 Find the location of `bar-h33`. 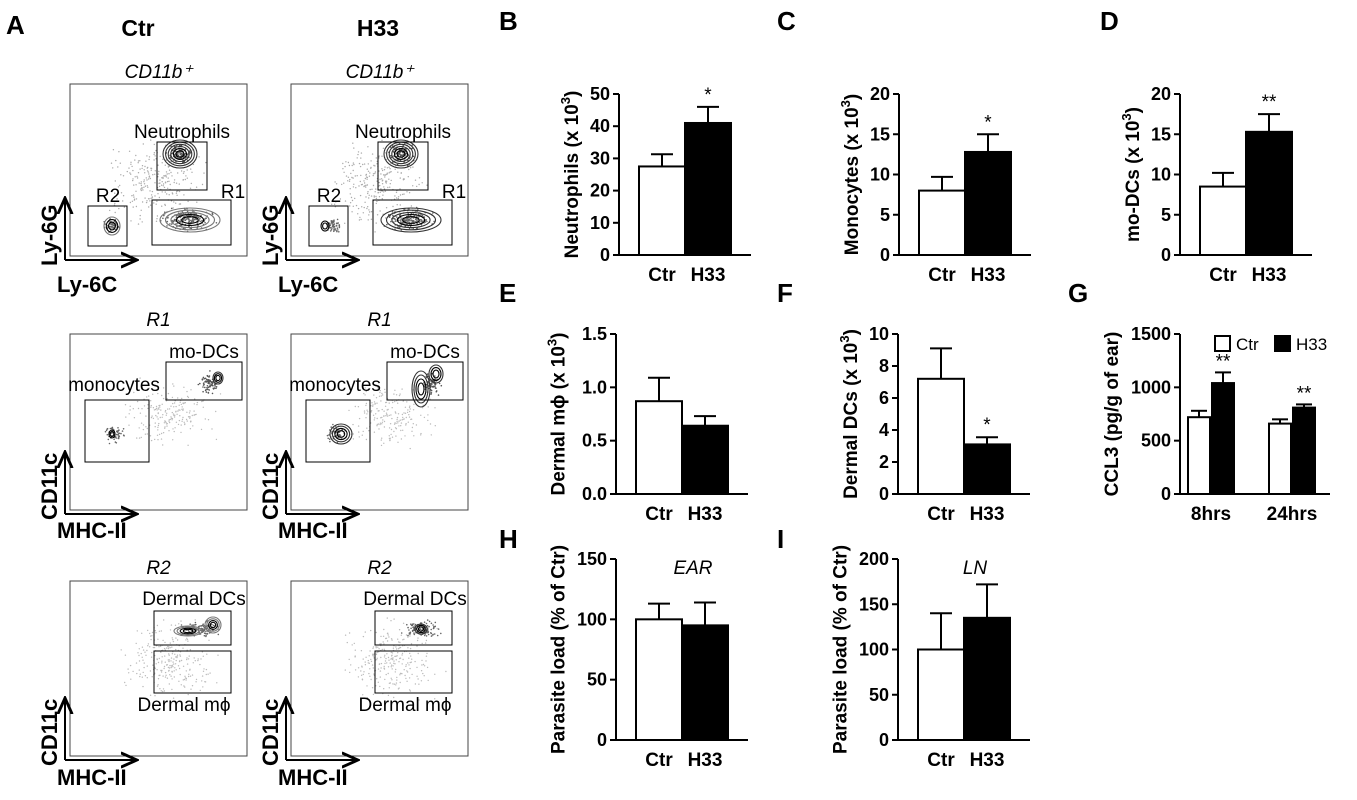

bar-h33 is located at coordinates (705, 460).